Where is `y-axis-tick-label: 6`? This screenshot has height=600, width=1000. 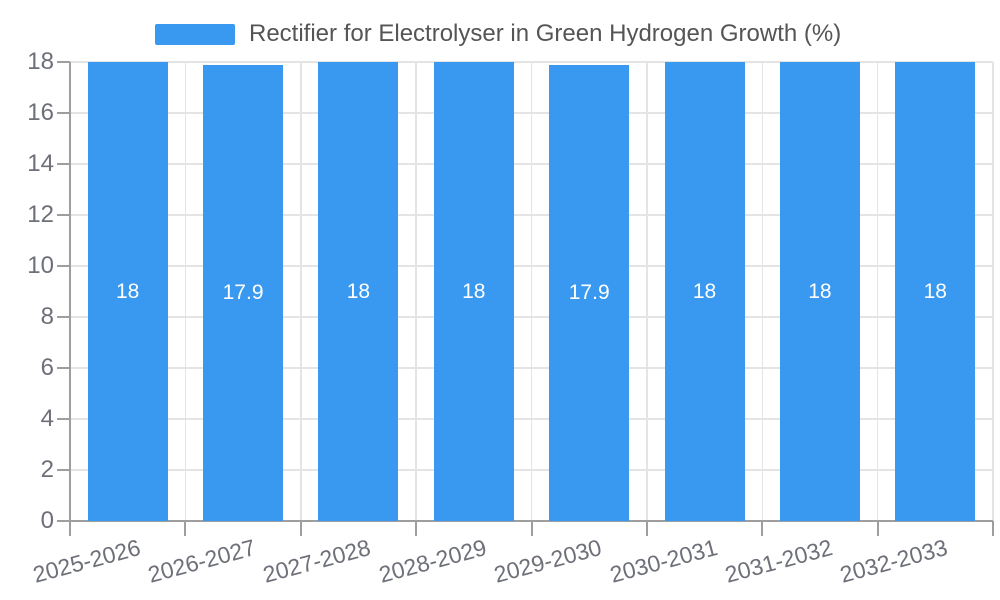
y-axis-tick-label: 6 is located at coordinates (47, 367).